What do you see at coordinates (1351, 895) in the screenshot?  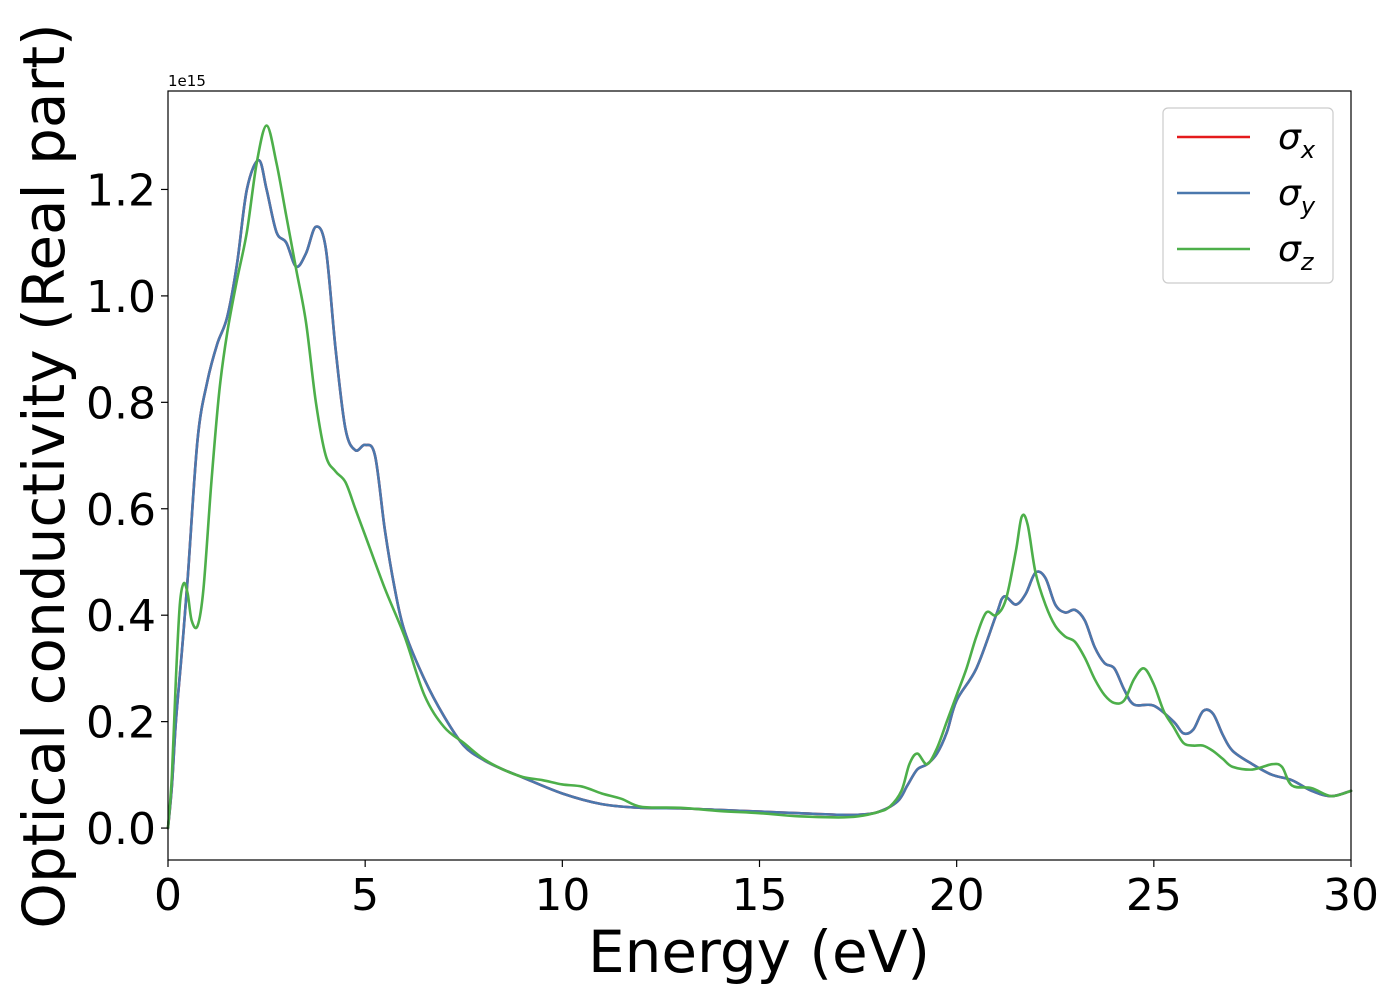 I see `x-tick-label: 30` at bounding box center [1351, 895].